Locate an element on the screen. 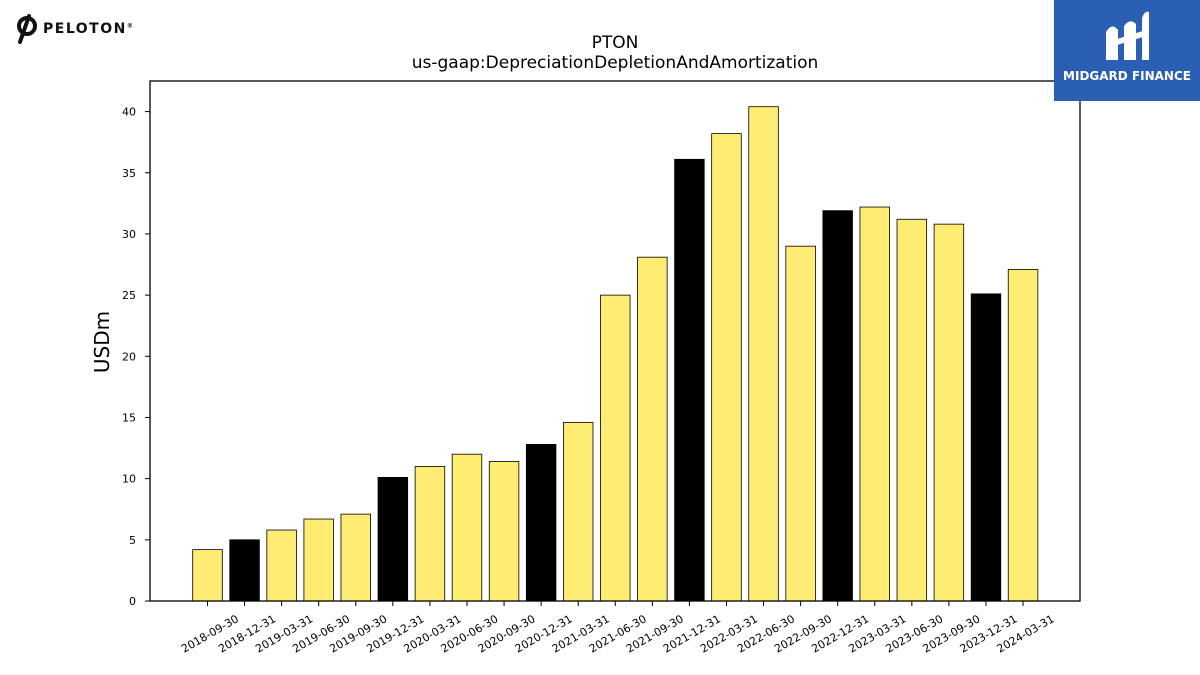 The image size is (1200, 675). peloton-p-icon is located at coordinates (27, 29).